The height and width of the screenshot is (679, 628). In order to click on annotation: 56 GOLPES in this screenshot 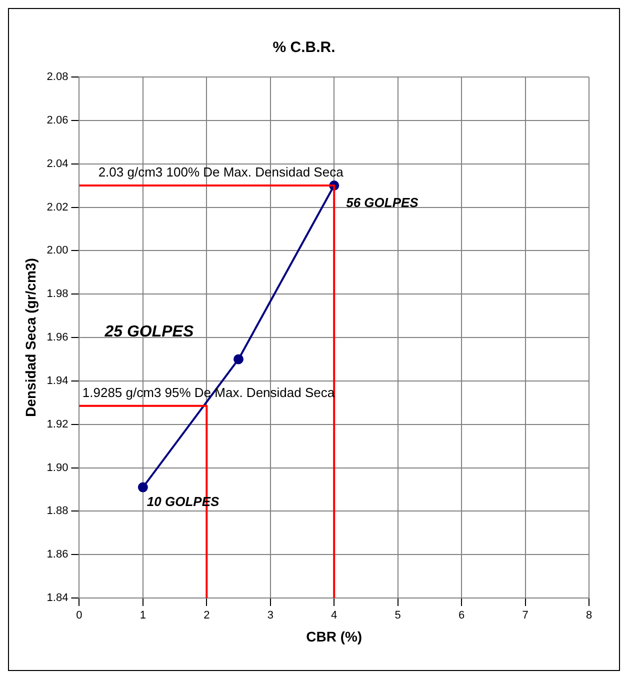, I will do `click(382, 202)`.